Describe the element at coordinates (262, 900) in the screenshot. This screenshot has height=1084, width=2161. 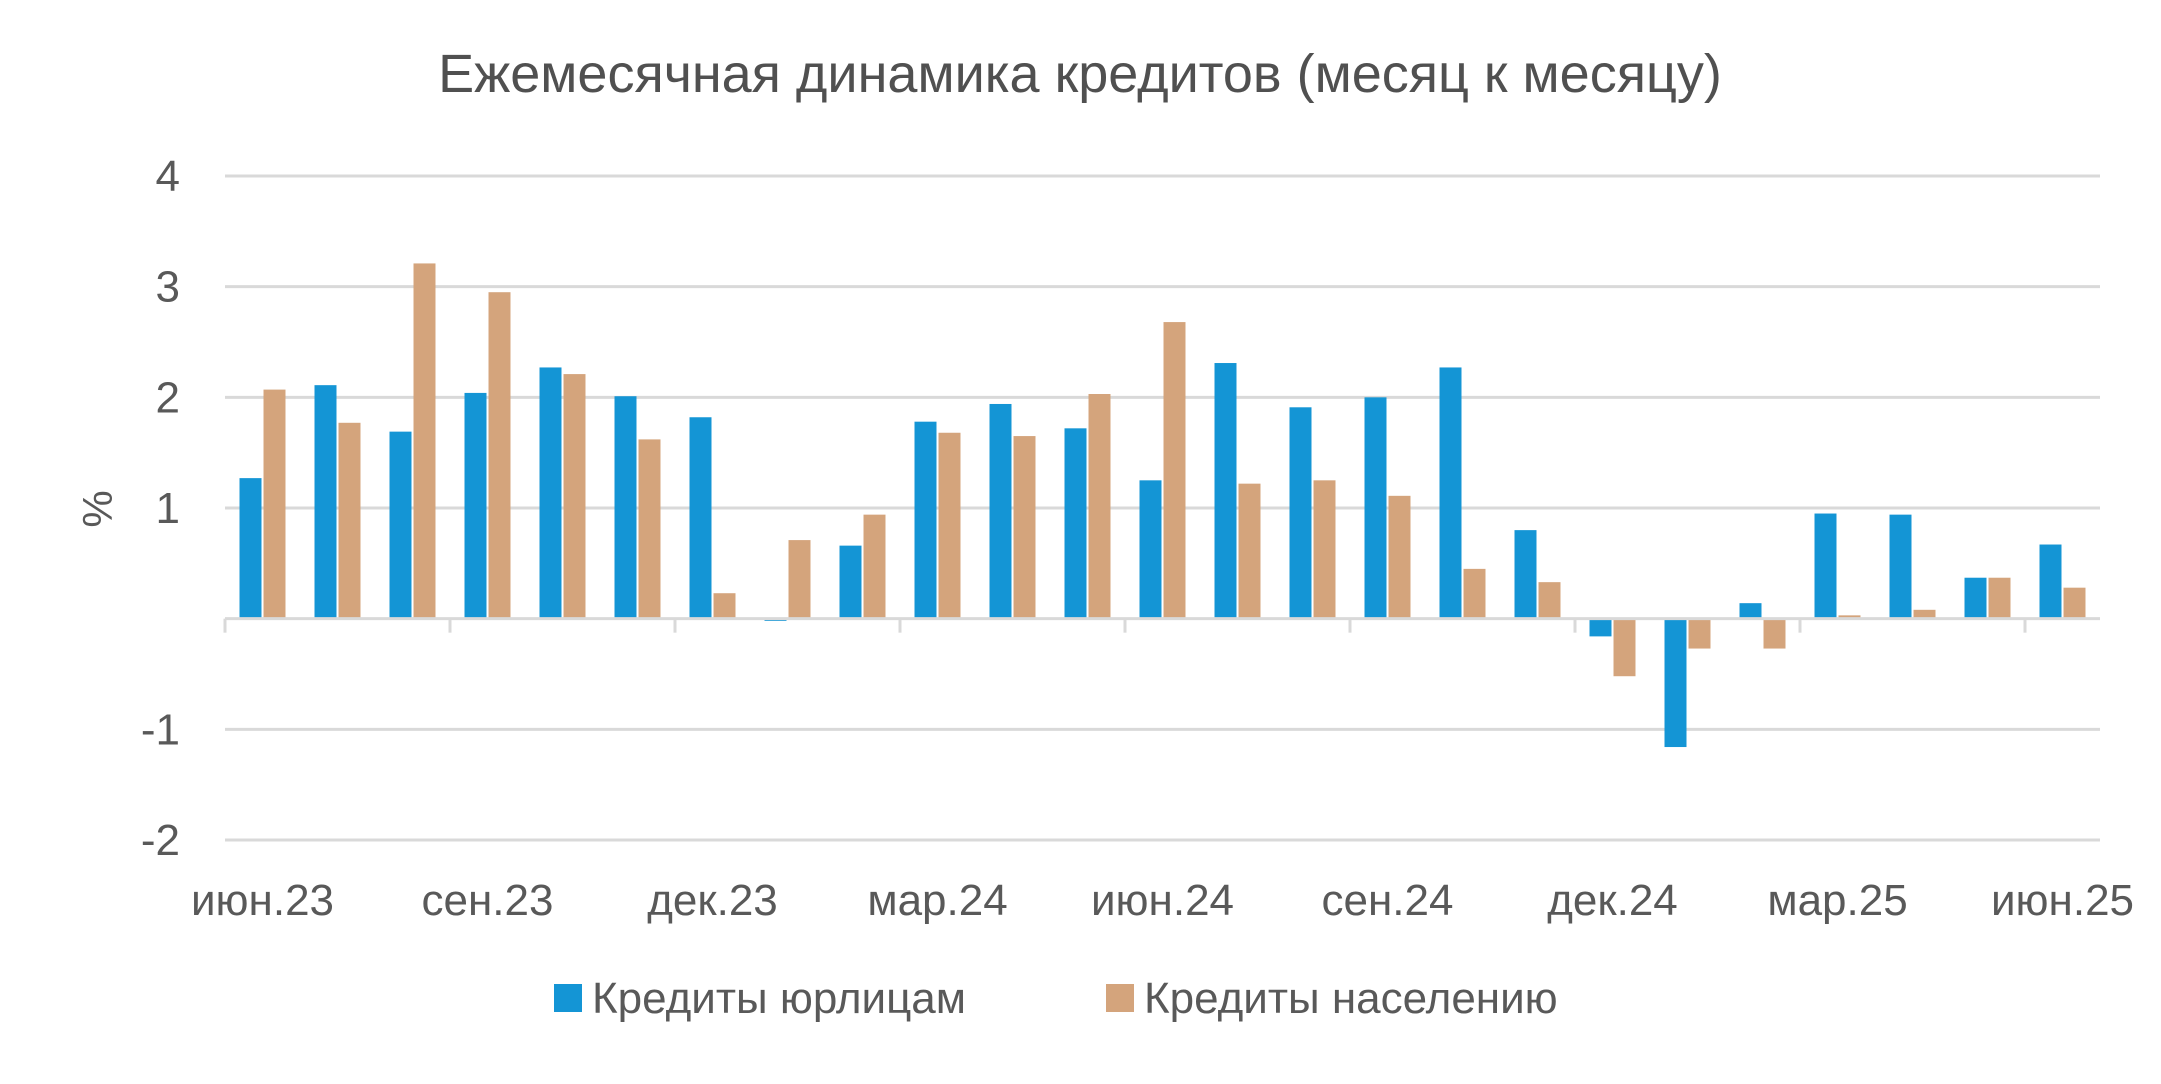
I see `x-tick-label: июн.23` at that location.